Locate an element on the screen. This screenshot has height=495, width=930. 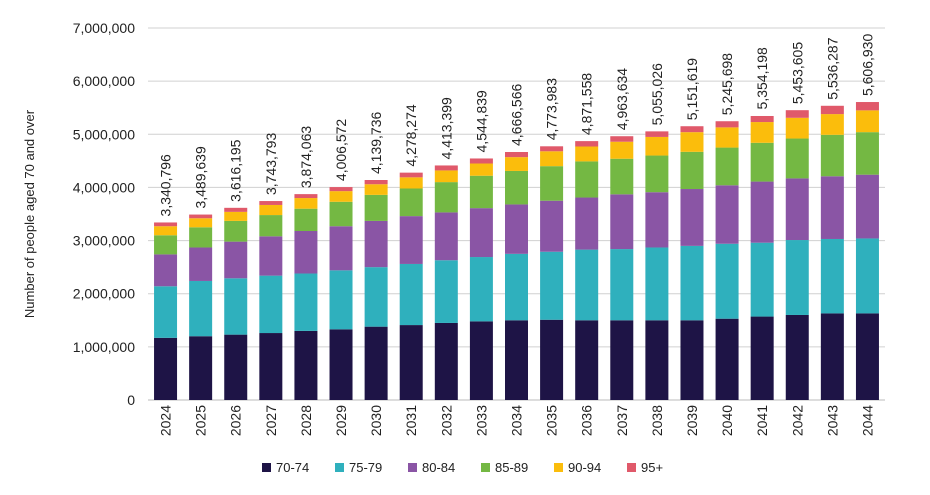
total-label: 4,963,634 is located at coordinates (622, 99).